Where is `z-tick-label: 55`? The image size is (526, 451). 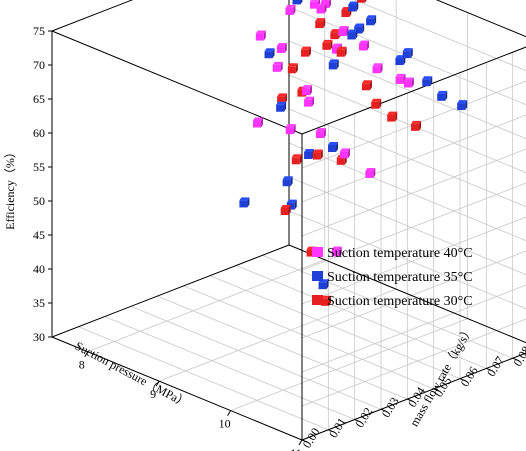 z-tick-label: 55 is located at coordinates (39, 167).